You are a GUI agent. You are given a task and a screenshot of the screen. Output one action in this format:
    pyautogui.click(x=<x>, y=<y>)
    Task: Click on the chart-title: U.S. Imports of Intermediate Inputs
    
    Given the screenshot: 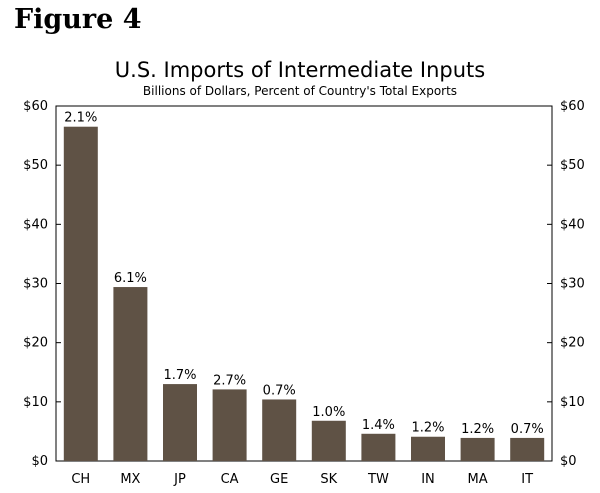 What is the action you would take?
    pyautogui.click(x=300, y=70)
    